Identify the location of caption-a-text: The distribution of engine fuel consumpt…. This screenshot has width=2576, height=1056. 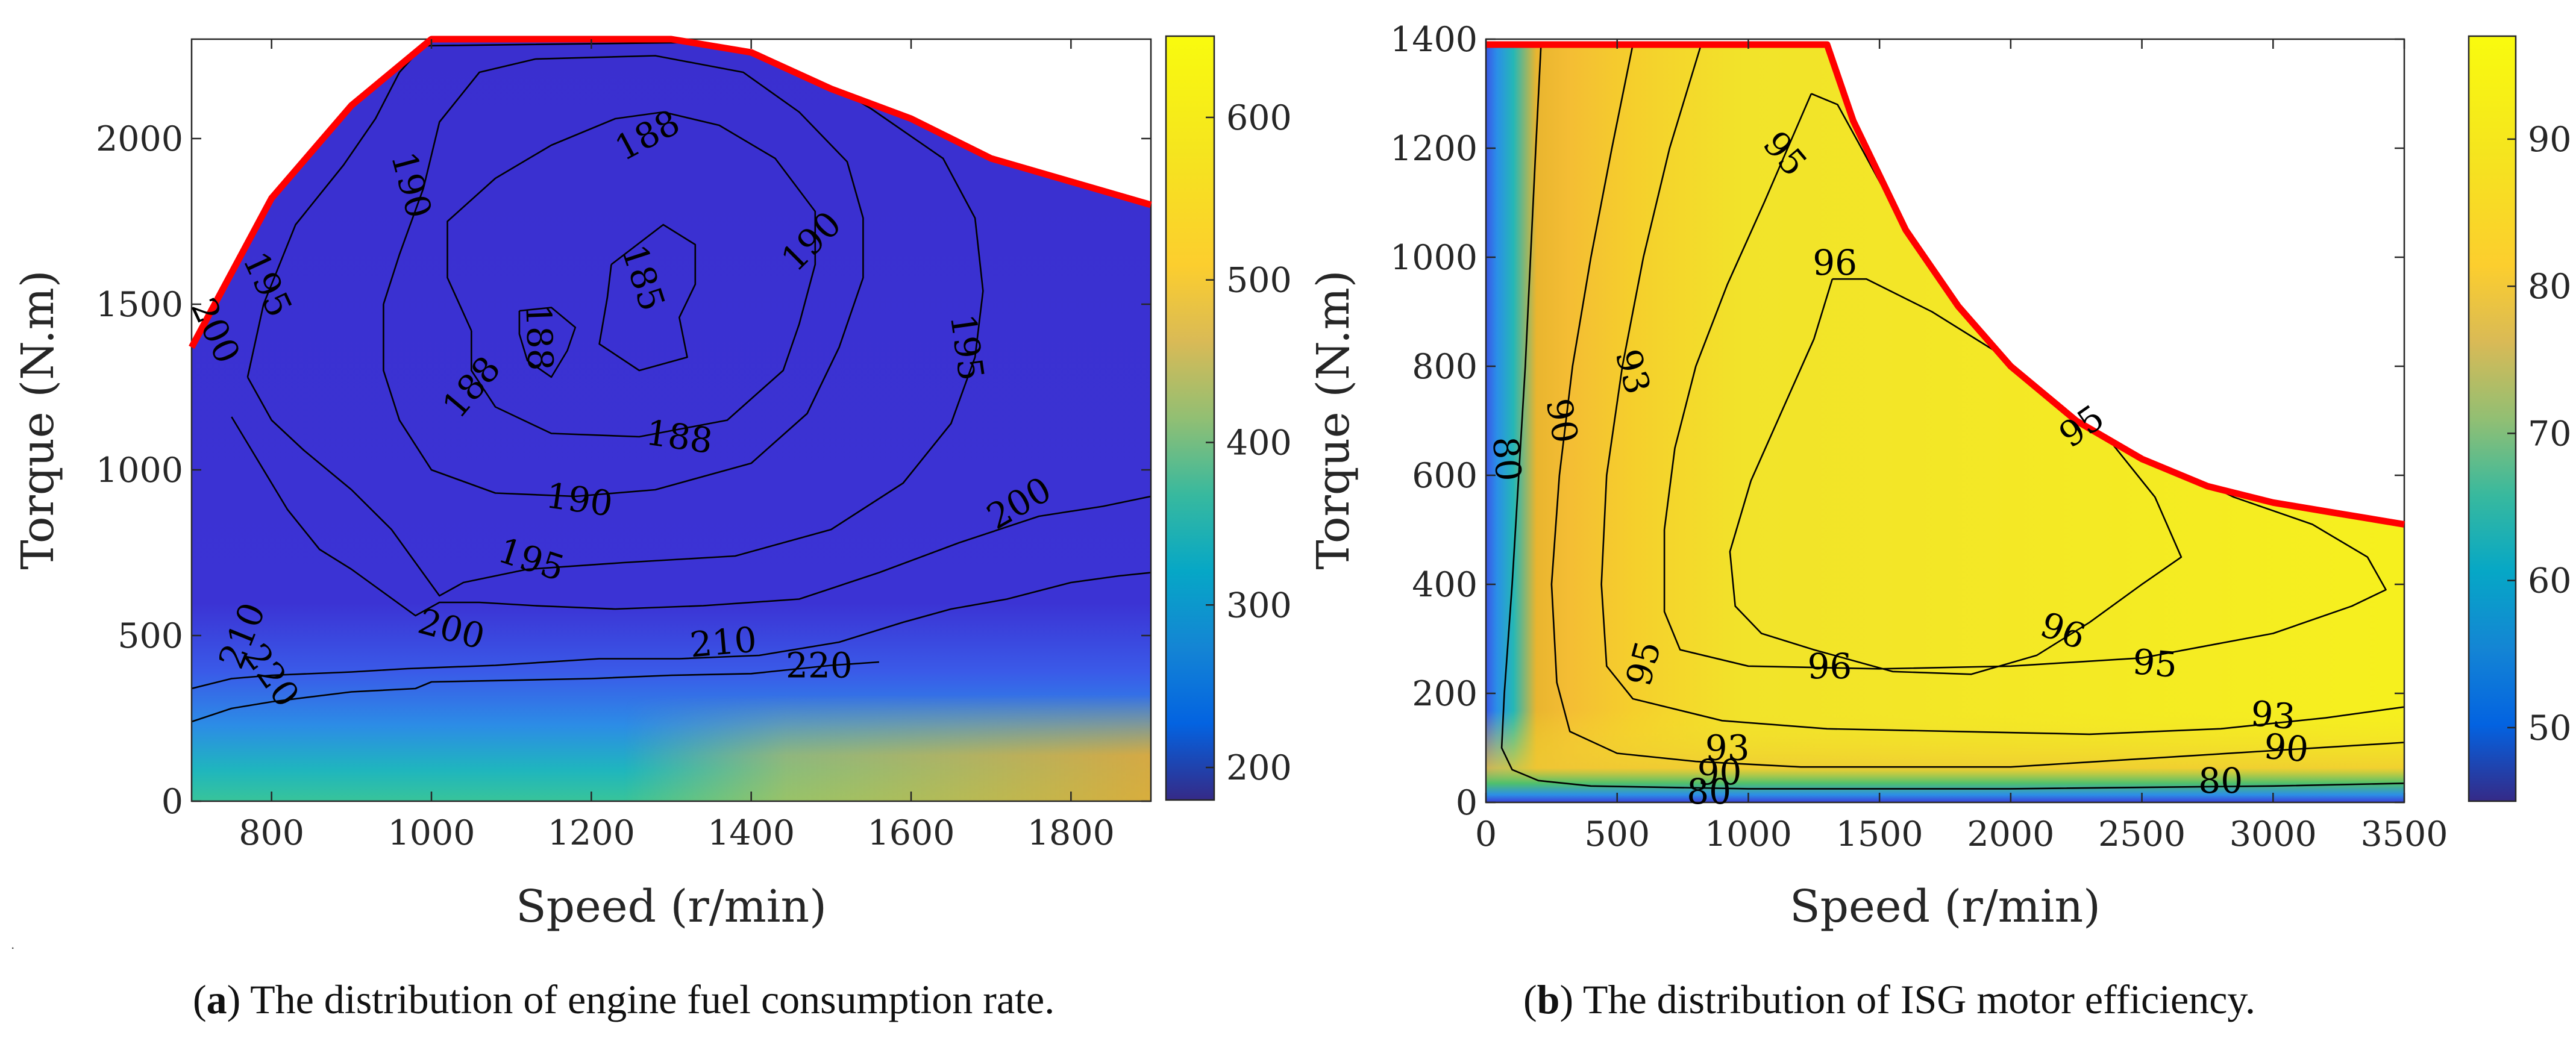
(652, 999).